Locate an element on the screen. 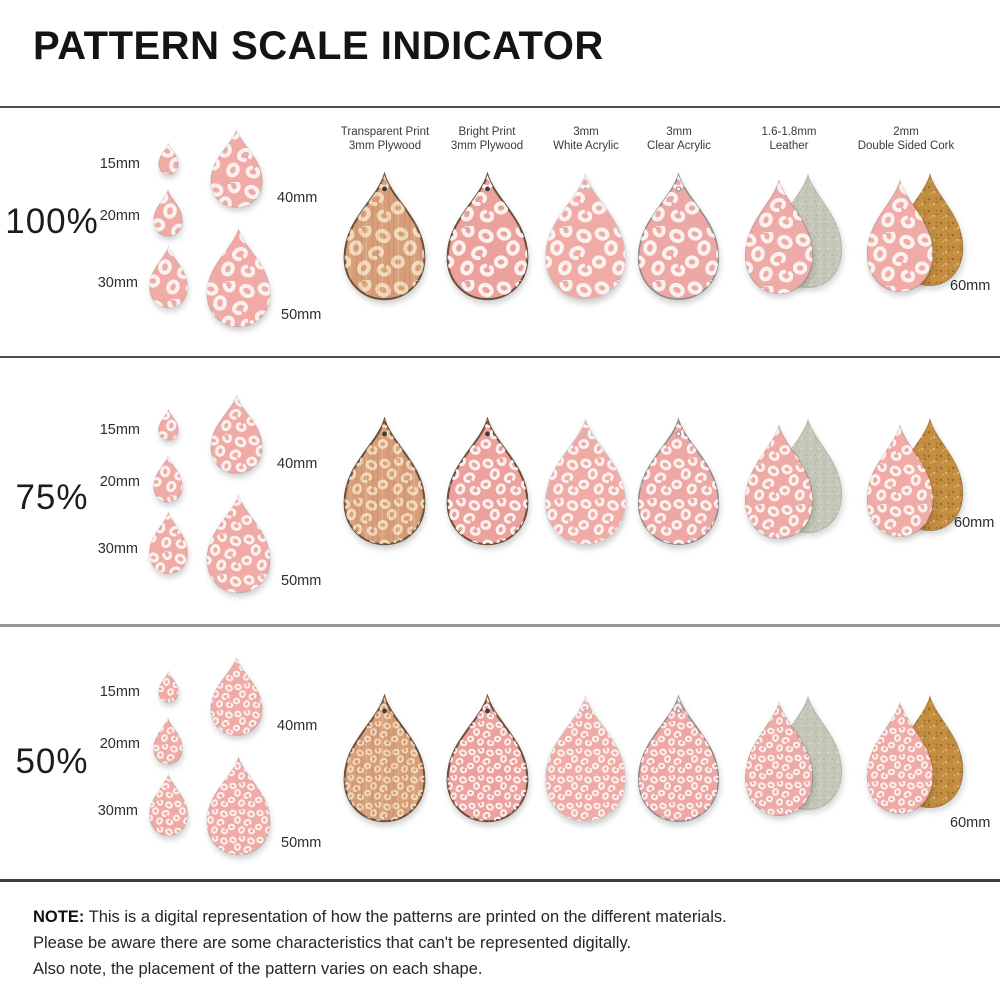 The width and height of the screenshot is (1000, 1000). size-label-30mm-row2: 30mm is located at coordinates (117, 549).